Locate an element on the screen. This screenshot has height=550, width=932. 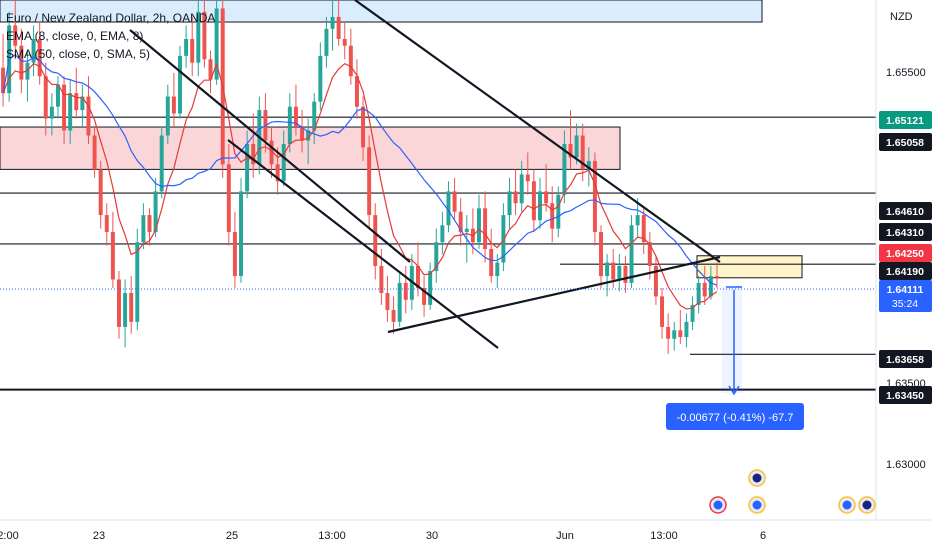
measure-label: -0.00677 (-0.41%) -67.7 is located at coordinates (735, 418).